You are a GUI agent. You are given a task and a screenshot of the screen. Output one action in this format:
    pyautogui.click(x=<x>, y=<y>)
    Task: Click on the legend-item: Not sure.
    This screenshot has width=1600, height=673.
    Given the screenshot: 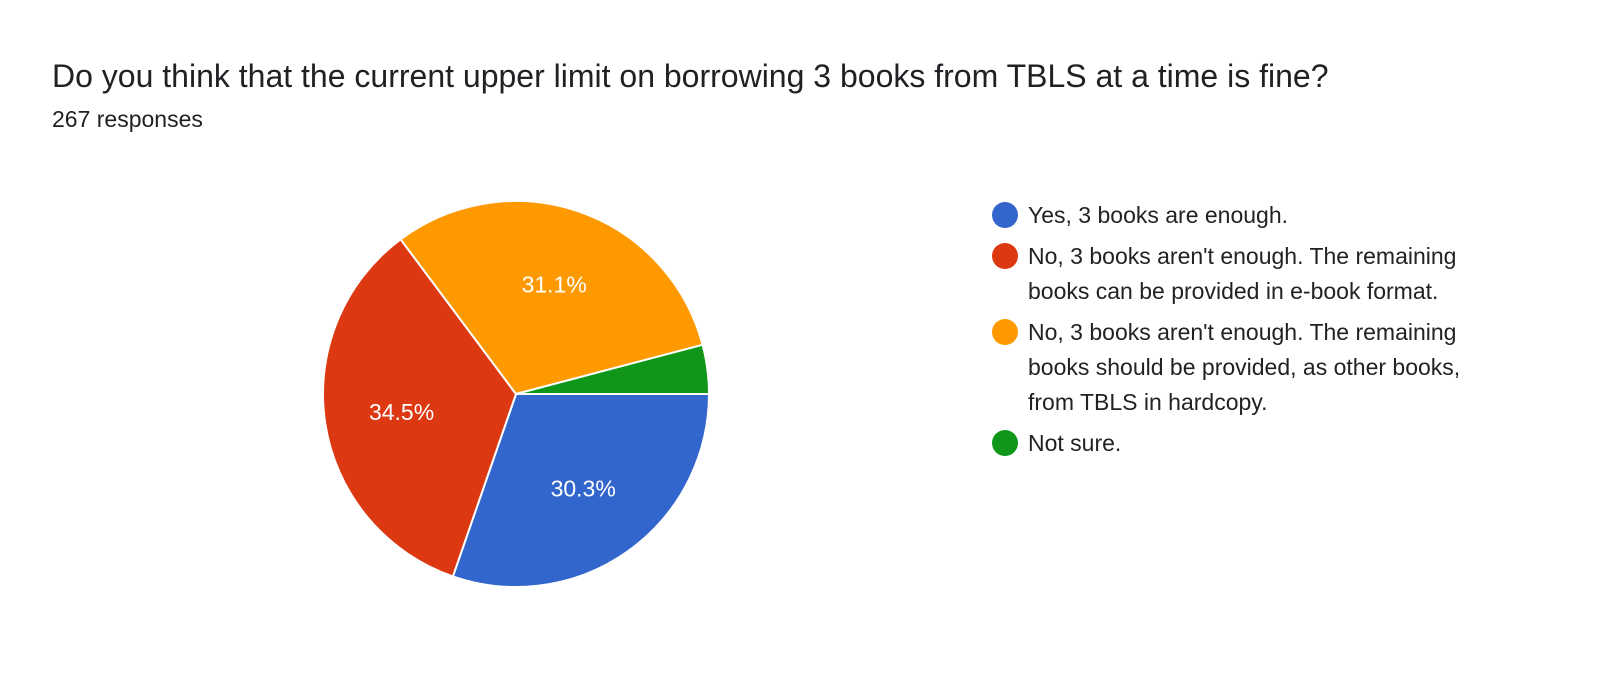 What is the action you would take?
    pyautogui.click(x=1232, y=443)
    